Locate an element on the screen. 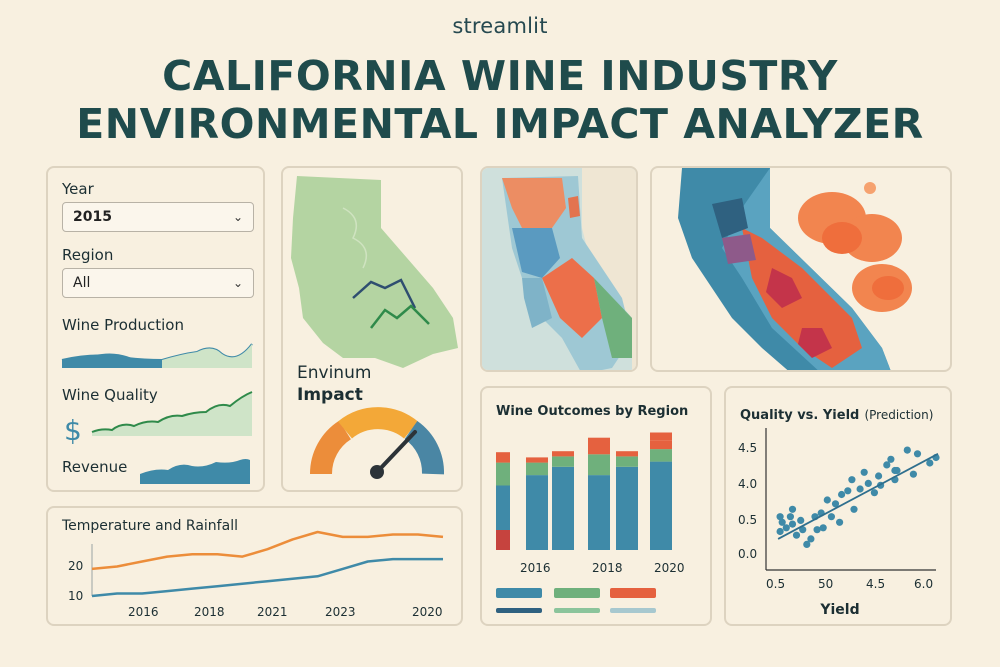 This screenshot has width=1000, height=667. x-tick-label: 0.5 is located at coordinates (775, 584).